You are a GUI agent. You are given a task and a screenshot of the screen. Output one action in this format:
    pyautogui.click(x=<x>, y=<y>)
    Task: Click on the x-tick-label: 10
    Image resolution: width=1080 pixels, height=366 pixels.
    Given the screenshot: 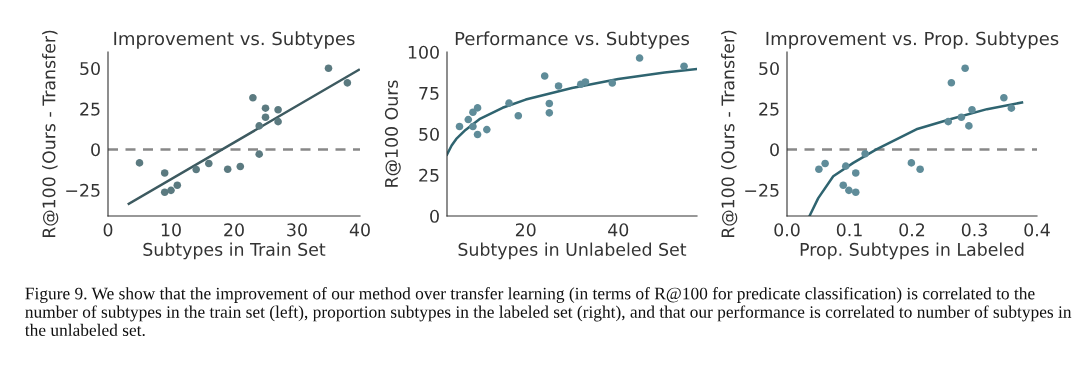 What is the action you would take?
    pyautogui.click(x=171, y=230)
    